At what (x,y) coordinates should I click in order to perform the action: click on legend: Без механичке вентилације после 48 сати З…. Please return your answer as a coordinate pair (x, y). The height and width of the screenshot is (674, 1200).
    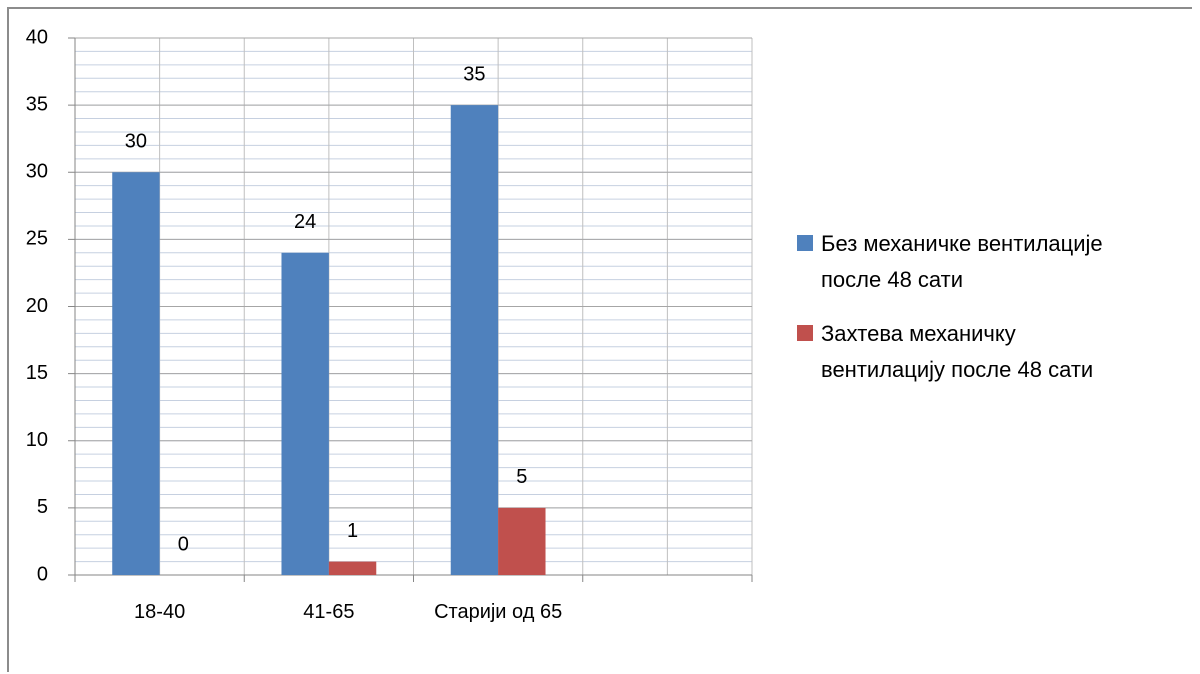
    Looking at the image, I should click on (977, 316).